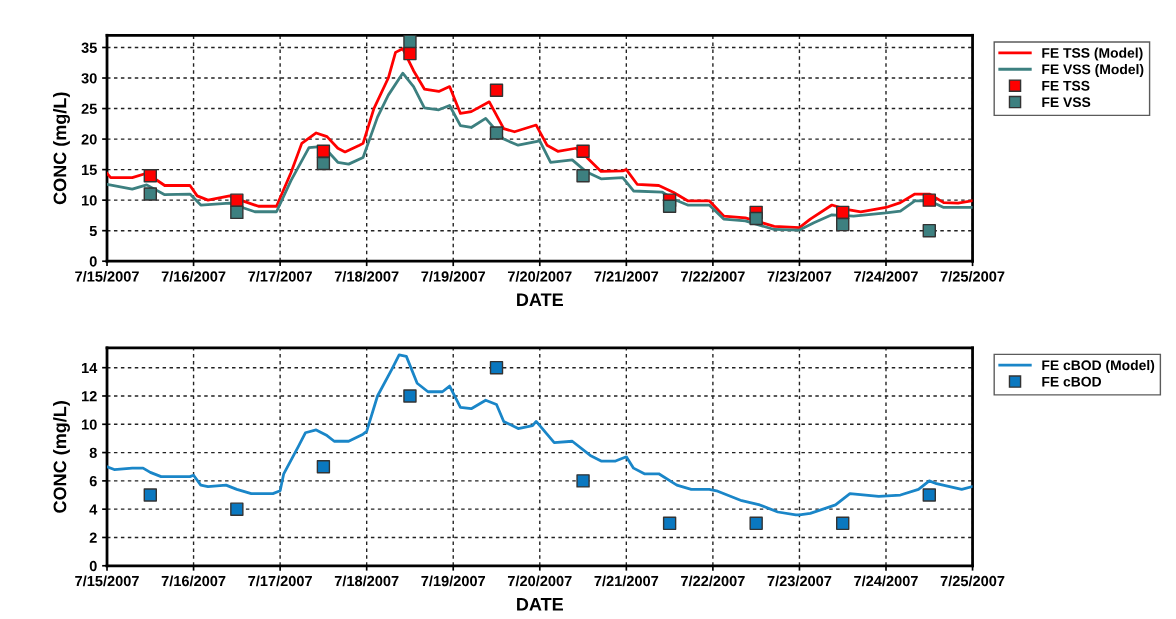 This screenshot has width=1176, height=619. What do you see at coordinates (89, 139) in the screenshot?
I see `y-tick-label: 20` at bounding box center [89, 139].